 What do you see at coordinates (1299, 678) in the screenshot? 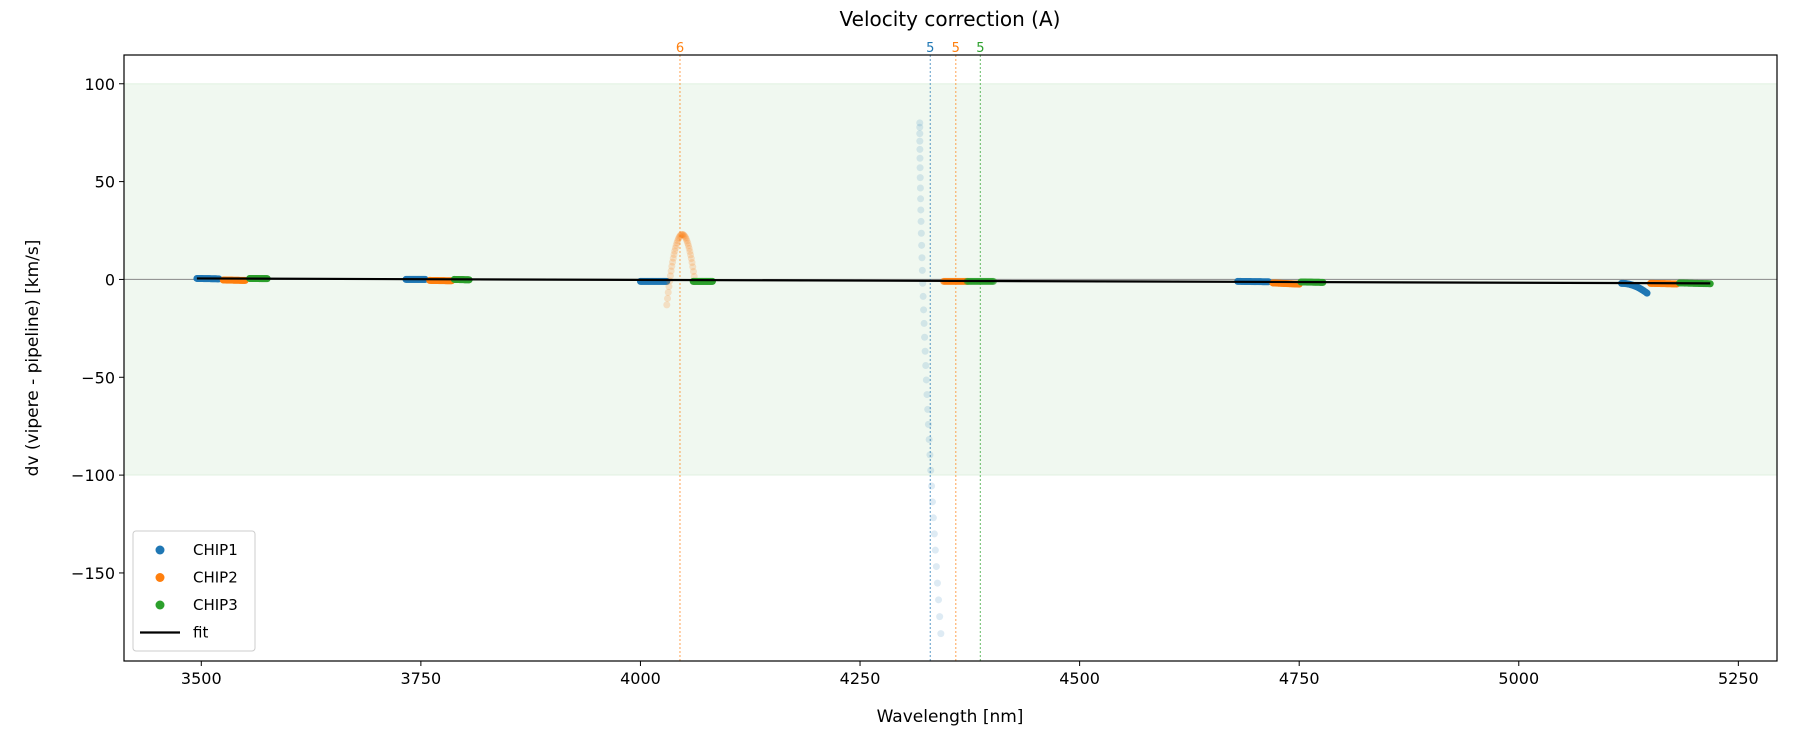
I see `x-tick-label: 4750` at bounding box center [1299, 678].